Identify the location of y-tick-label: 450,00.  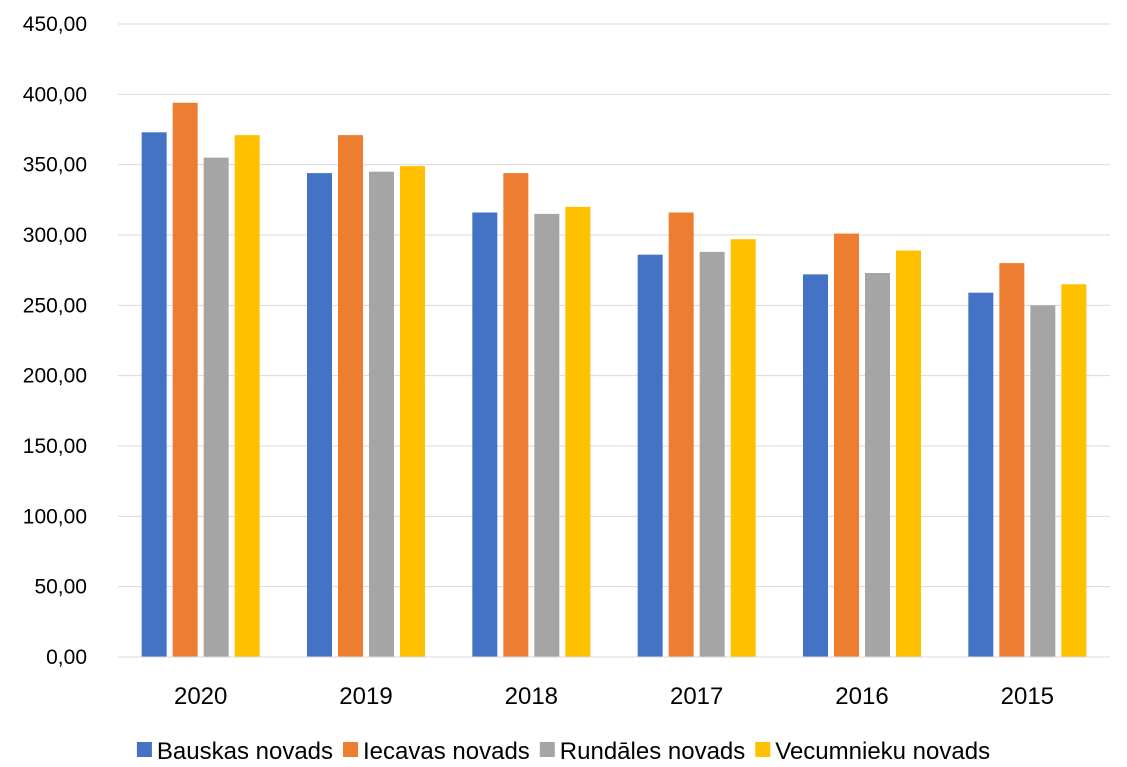
(55, 24).